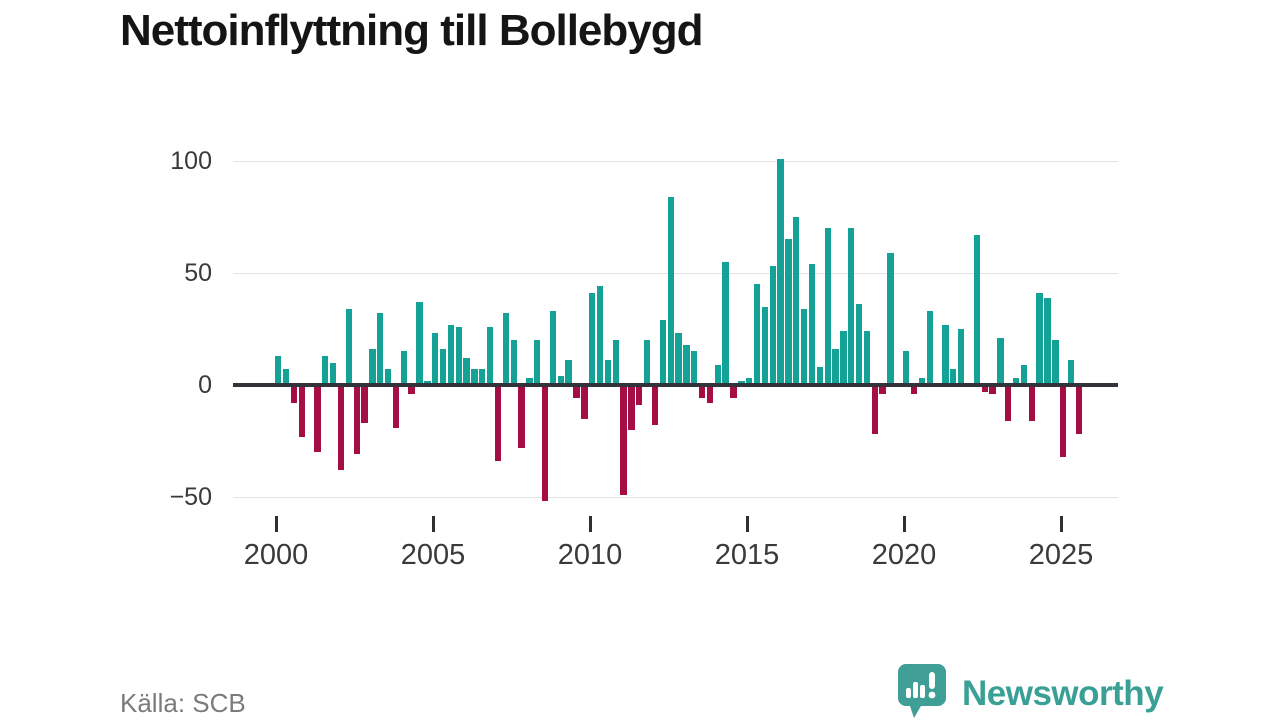 The width and height of the screenshot is (1280, 720). Describe the element at coordinates (466, 371) in the screenshot. I see `bar-2006-q1` at that location.